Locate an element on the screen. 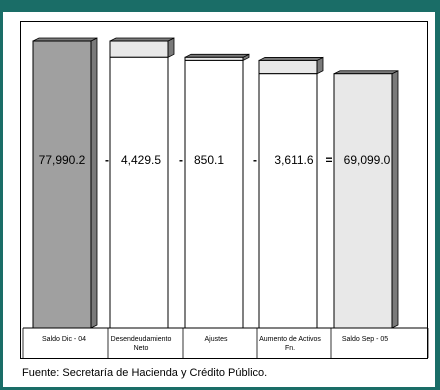 This screenshot has height=390, width=440. value-label-0: 77,990.2 is located at coordinates (62, 160).